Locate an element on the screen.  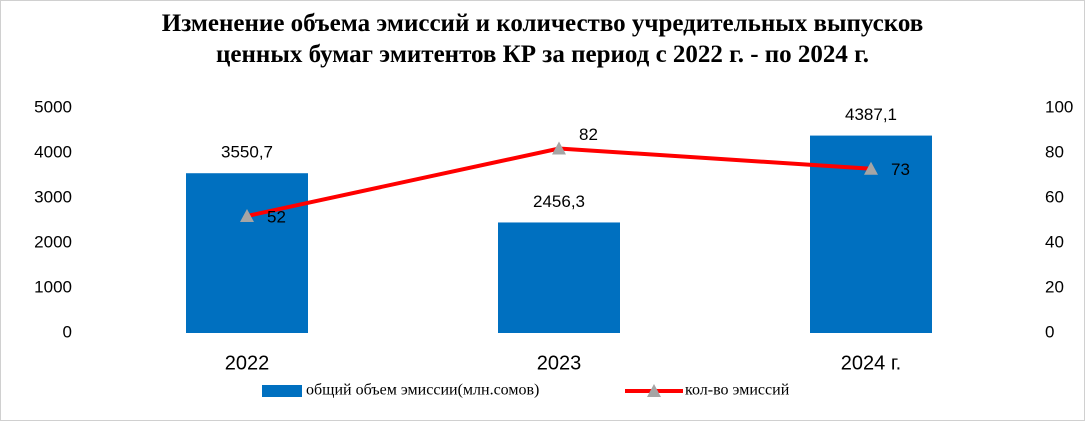
x-tick-label: 2023 is located at coordinates (559, 363).